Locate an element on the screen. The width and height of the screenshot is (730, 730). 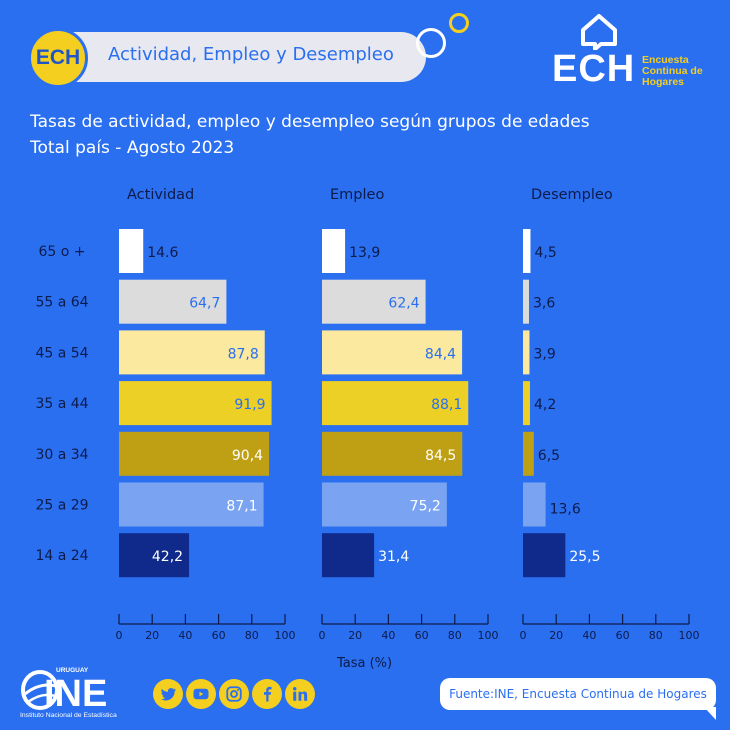
brand-sub-line3: Hogares is located at coordinates (663, 82).